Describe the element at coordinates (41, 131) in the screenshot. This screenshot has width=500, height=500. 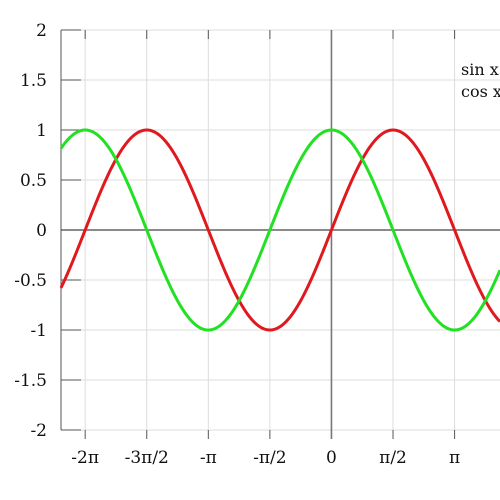
I see `y-tick-label: 1` at that location.